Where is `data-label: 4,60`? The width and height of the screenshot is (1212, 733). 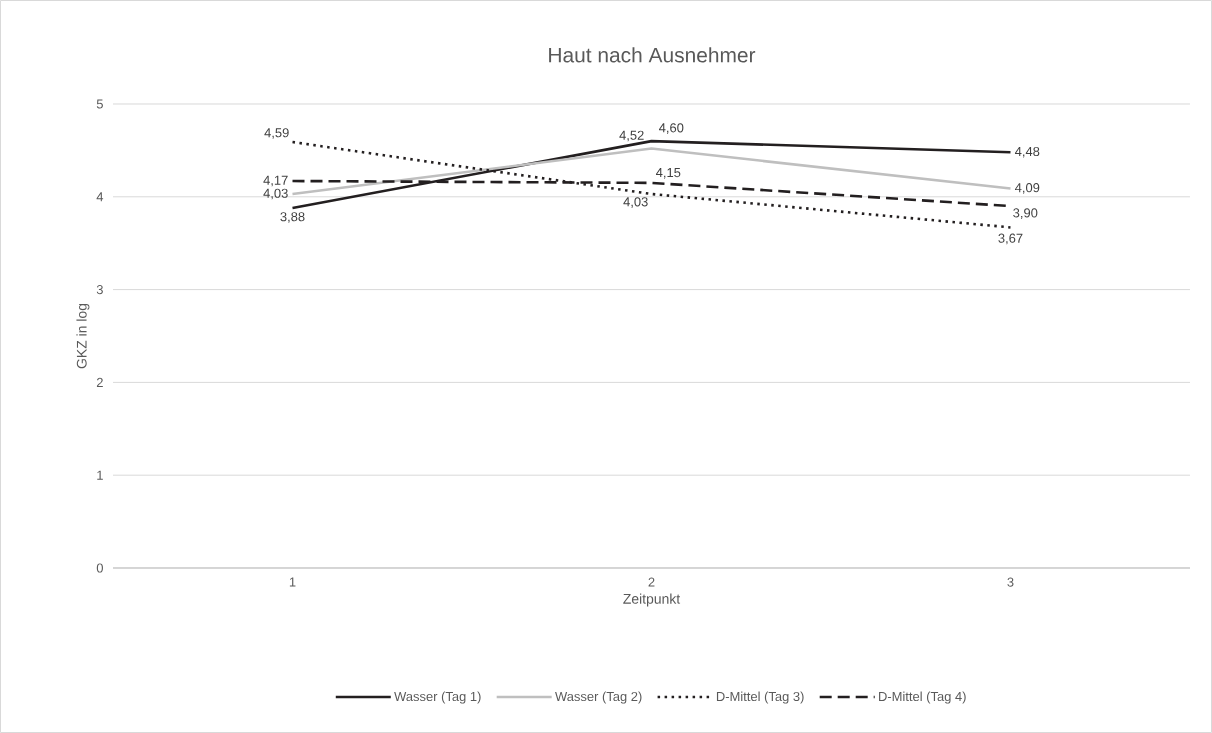 data-label: 4,60 is located at coordinates (671, 128).